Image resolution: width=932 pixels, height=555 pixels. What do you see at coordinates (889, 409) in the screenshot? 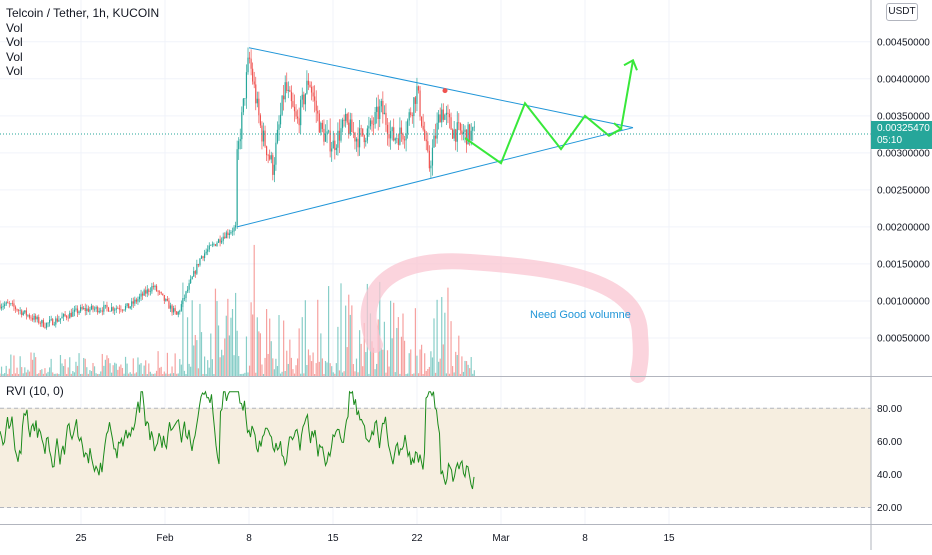
I see `rvi-tick-label: 80.00` at bounding box center [889, 409].